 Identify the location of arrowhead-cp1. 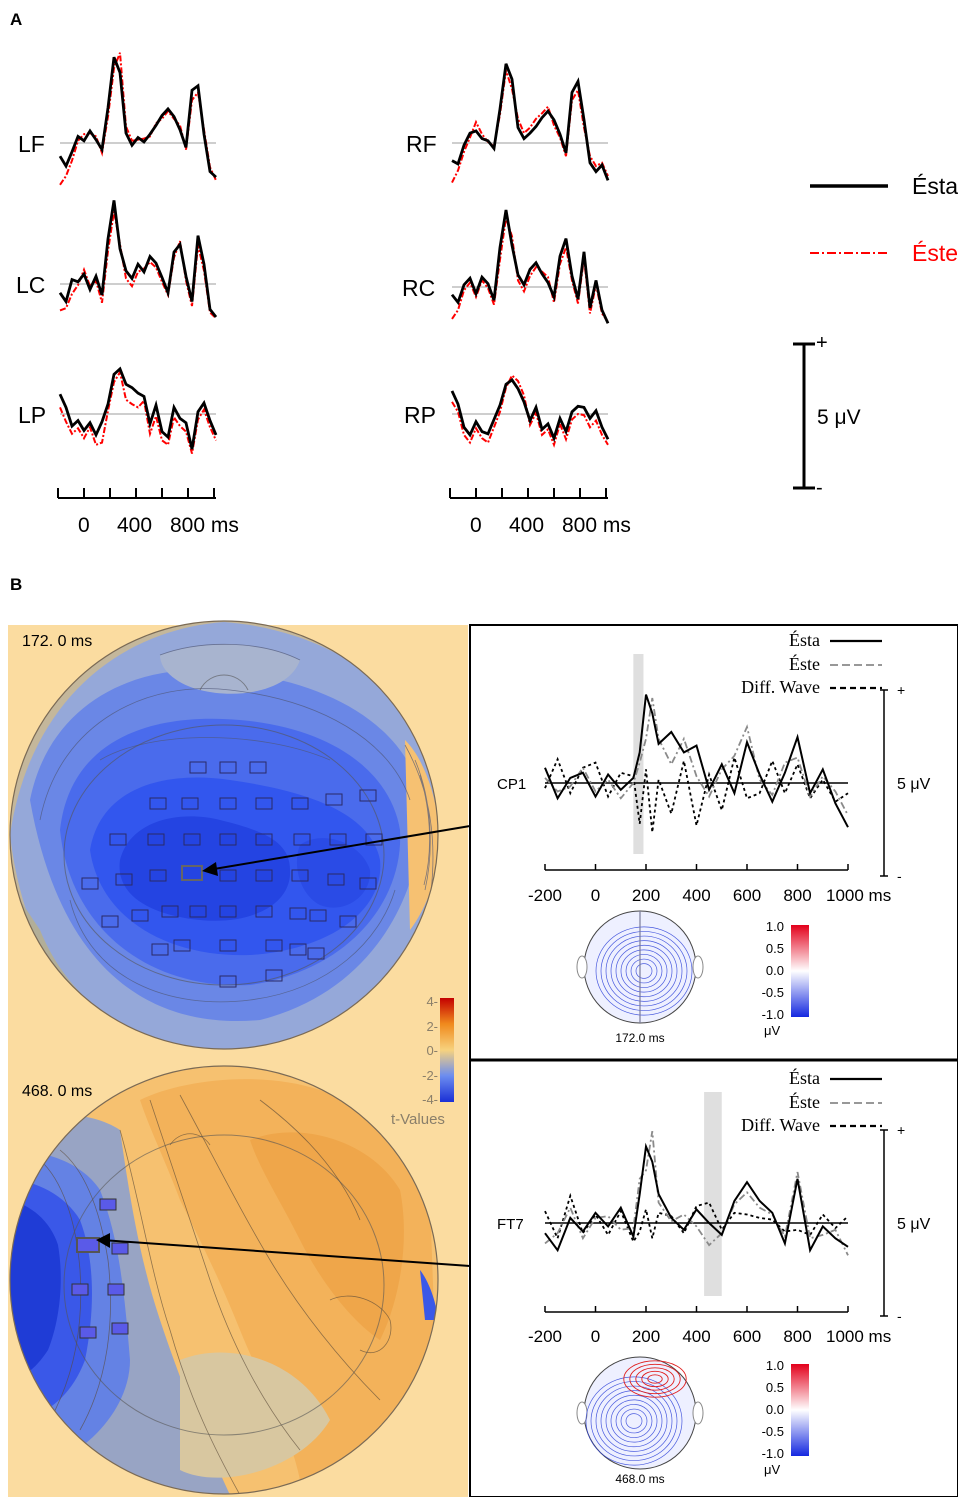
(210, 869).